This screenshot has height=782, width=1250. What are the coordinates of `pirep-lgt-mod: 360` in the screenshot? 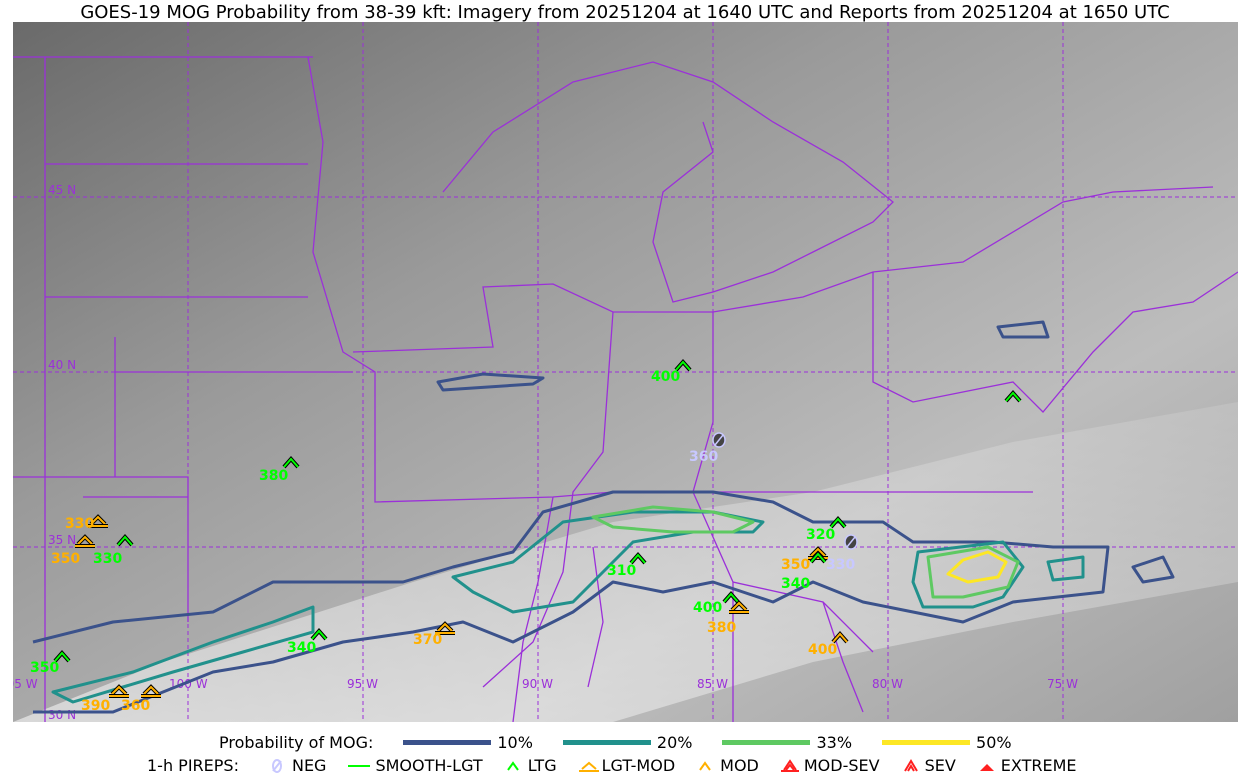 It's located at (141, 699).